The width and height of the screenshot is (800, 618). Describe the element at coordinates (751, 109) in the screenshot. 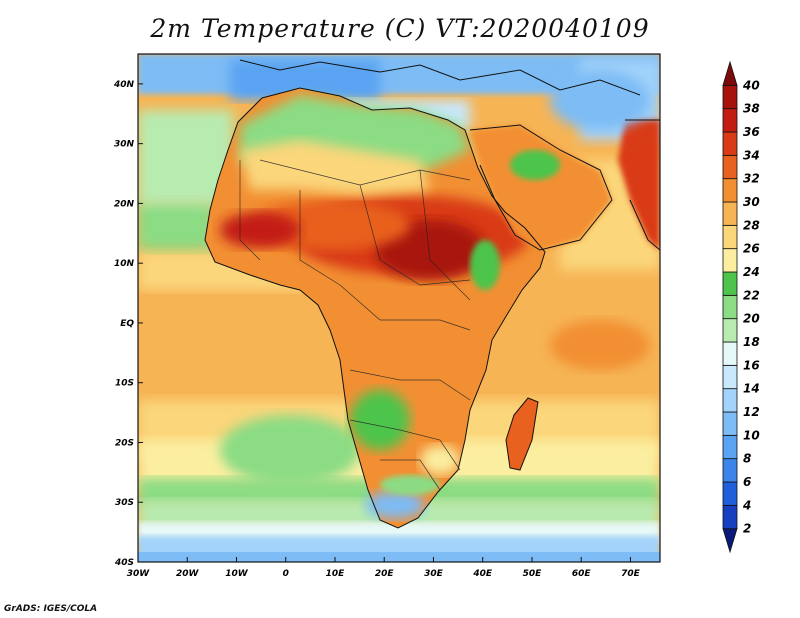

I see `colorbar-label: 38` at that location.